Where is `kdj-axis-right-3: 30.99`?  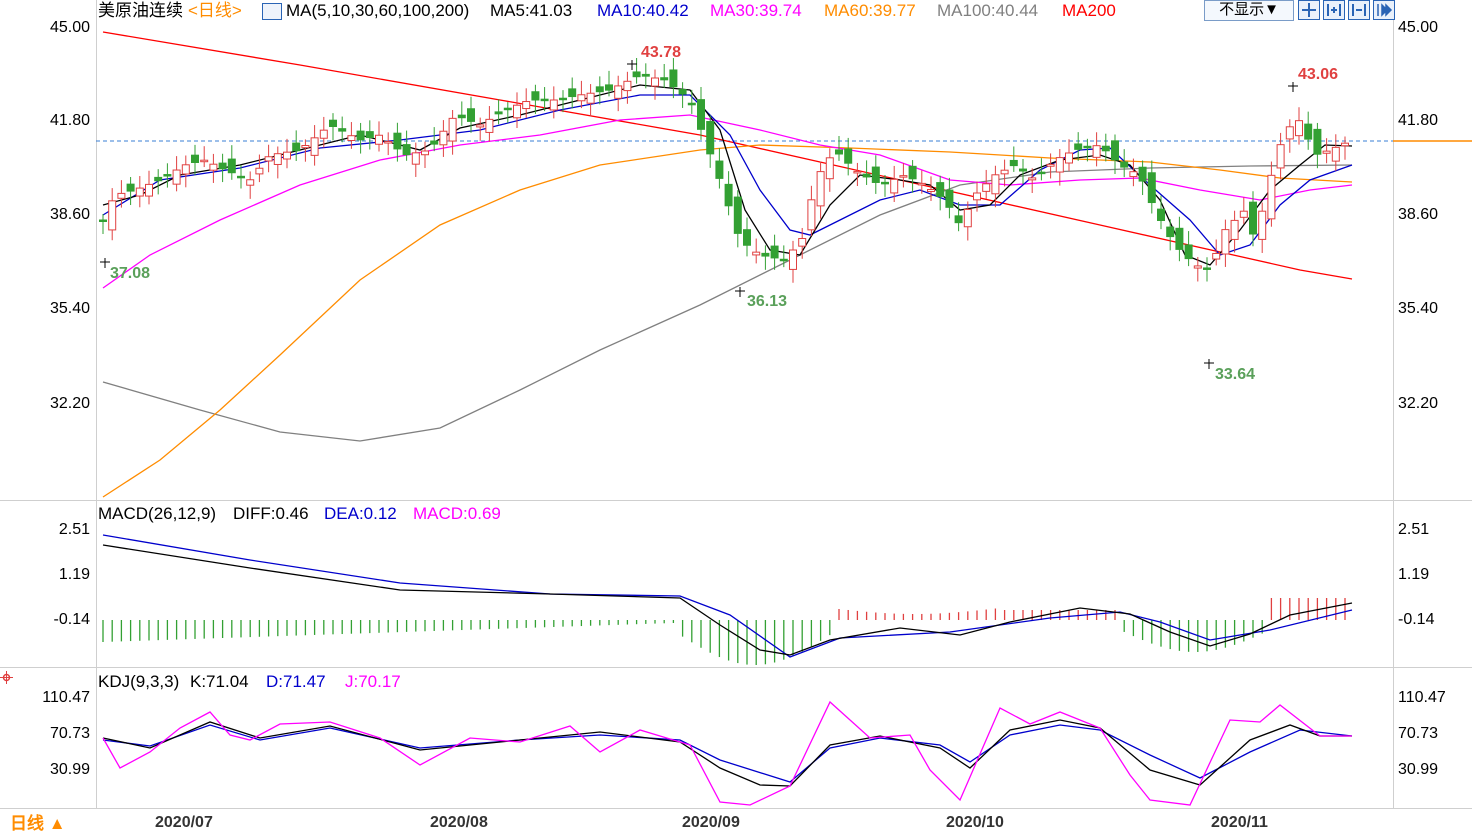 kdj-axis-right-3: 30.99 is located at coordinates (1418, 769).